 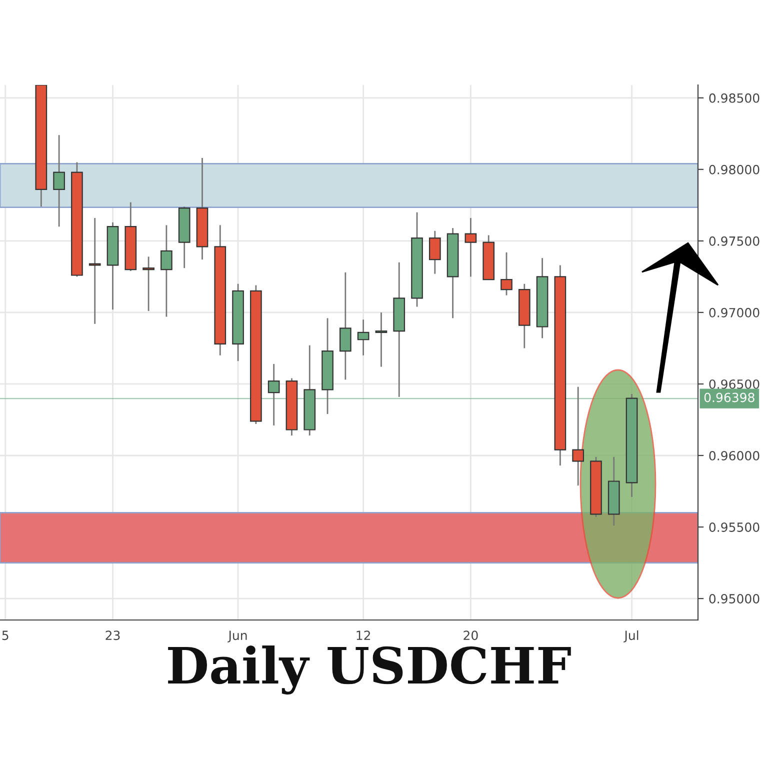 What do you see at coordinates (471, 635) in the screenshot?
I see `x-tick-label: 20` at bounding box center [471, 635].